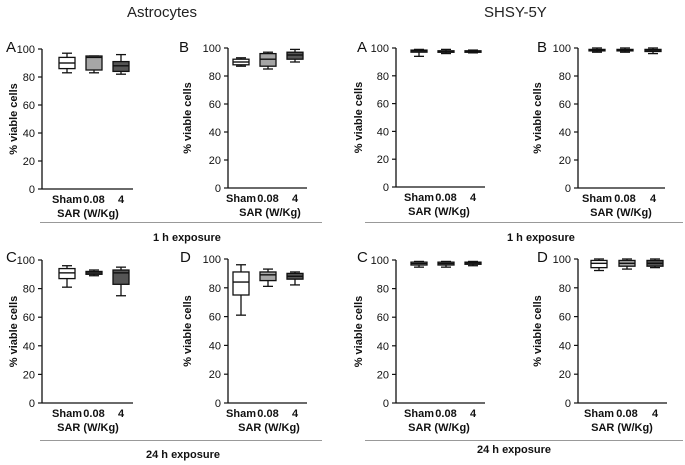 The image size is (685, 465). What do you see at coordinates (514, 450) in the screenshot?
I see `exposure-label-24h-right: 24 h exposure` at bounding box center [514, 450].